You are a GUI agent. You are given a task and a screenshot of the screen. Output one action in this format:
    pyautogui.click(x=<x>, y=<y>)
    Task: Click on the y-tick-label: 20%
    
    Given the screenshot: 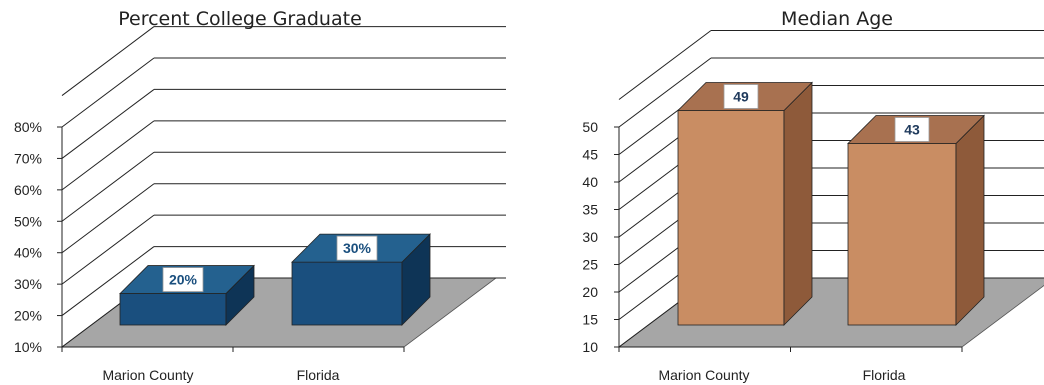 What is the action you would take?
    pyautogui.click(x=28, y=316)
    